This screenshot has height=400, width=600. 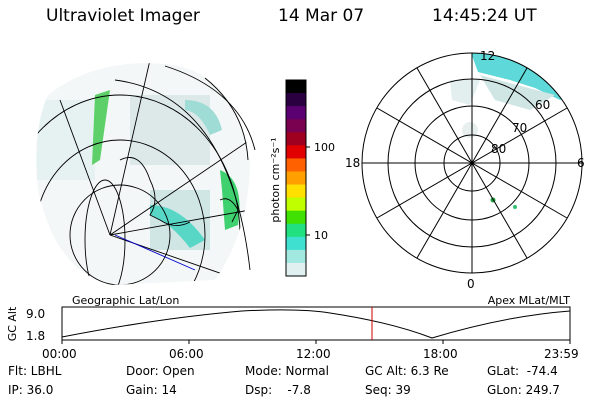 I want to click on mlat-label-80: 80, so click(x=498, y=149).